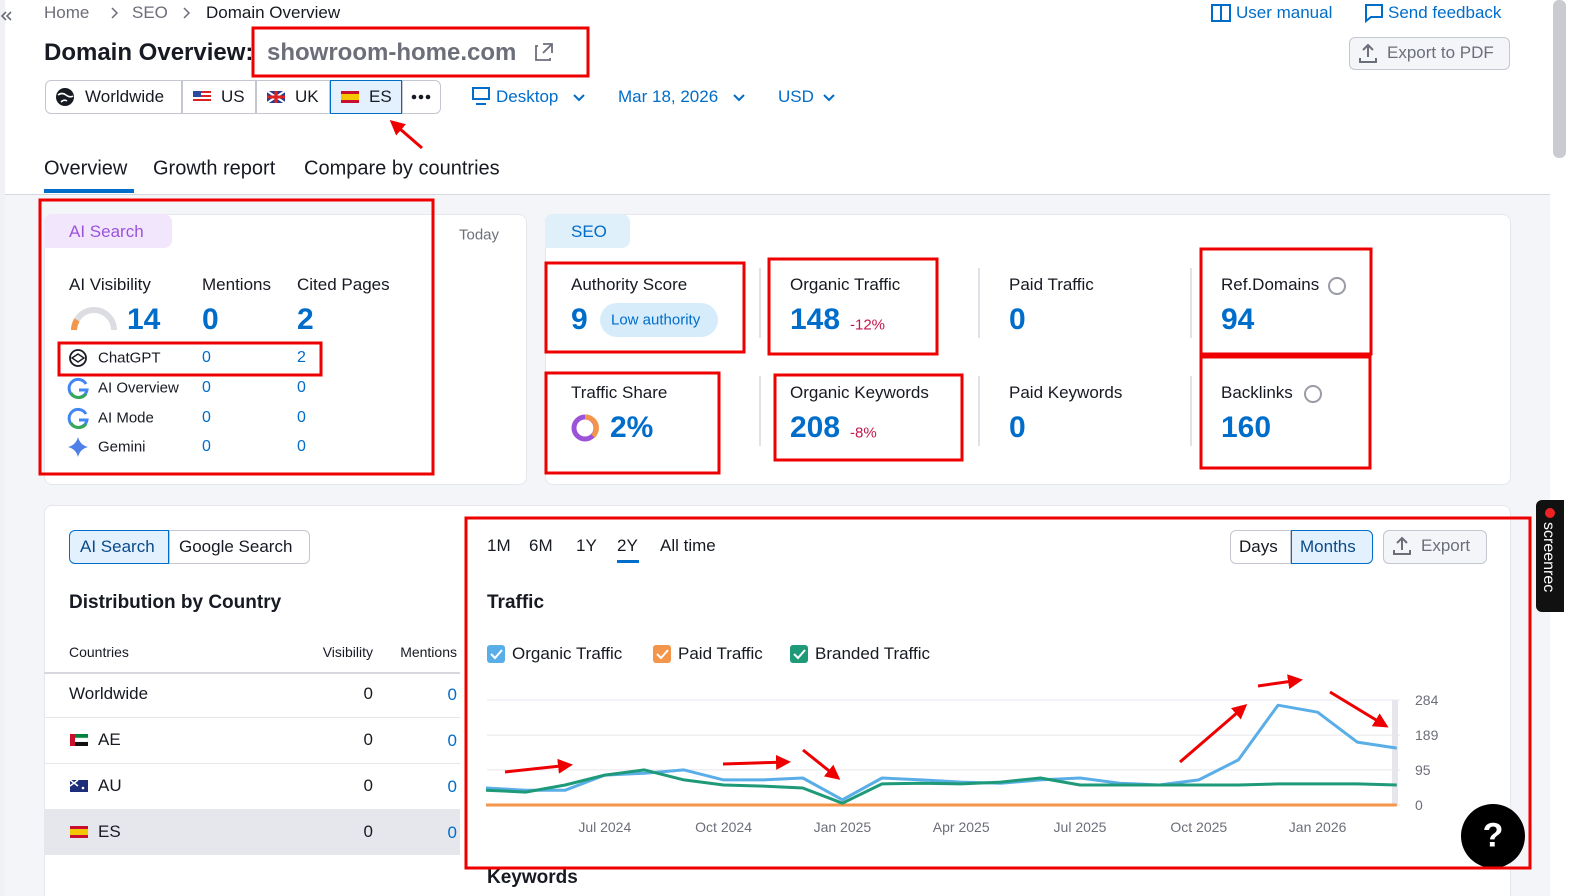 This screenshot has width=1592, height=896. Describe the element at coordinates (632, 427) in the screenshot. I see `metric-value: 2%` at that location.